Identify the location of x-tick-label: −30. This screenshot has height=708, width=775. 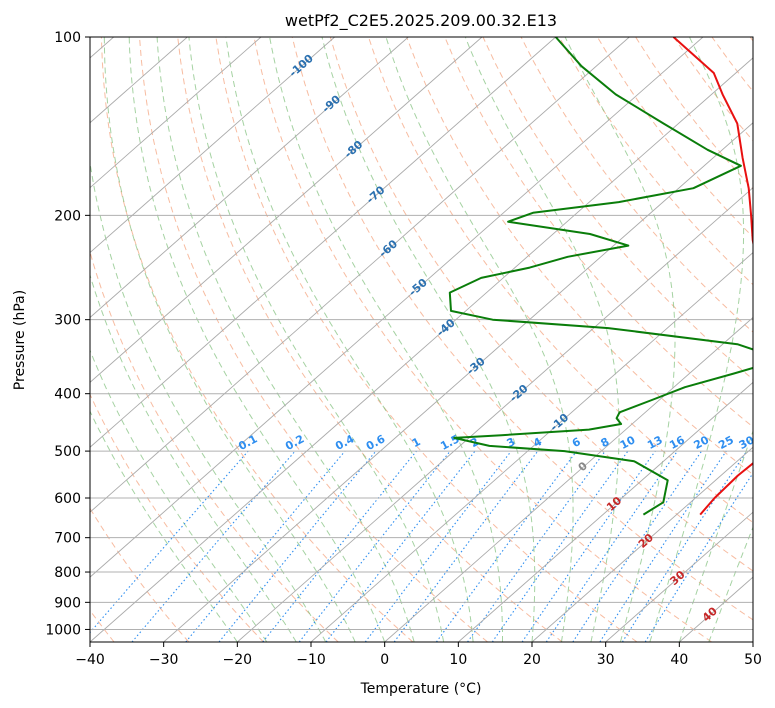
(164, 660).